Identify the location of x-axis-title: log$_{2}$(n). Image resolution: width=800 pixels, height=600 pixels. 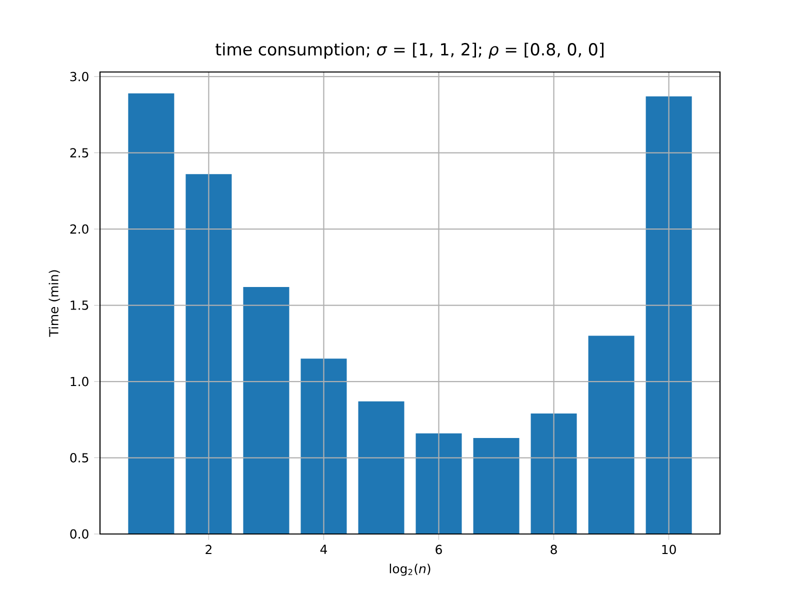
(410, 570).